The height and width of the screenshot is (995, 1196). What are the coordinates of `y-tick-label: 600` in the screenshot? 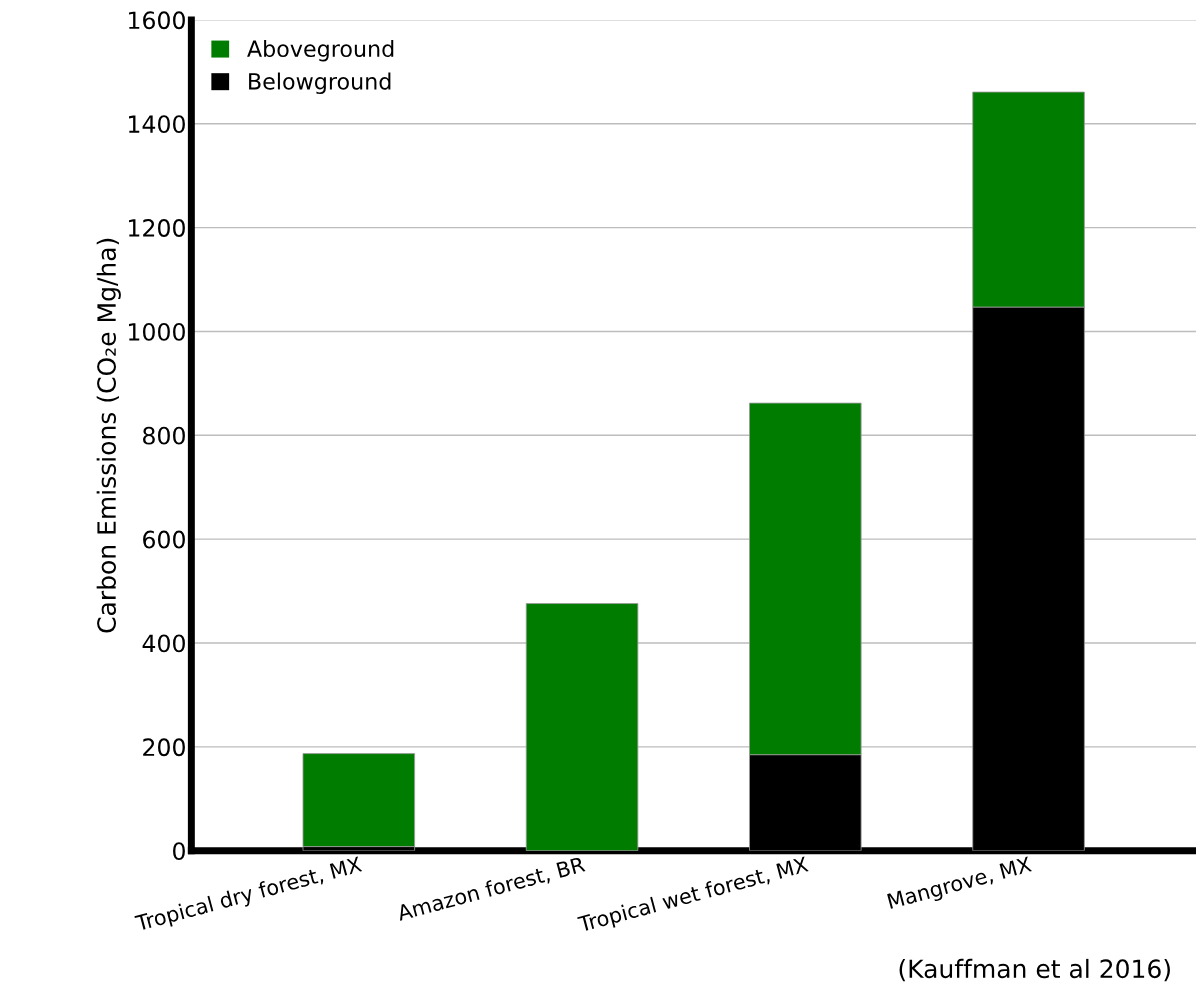 It's located at (164, 539).